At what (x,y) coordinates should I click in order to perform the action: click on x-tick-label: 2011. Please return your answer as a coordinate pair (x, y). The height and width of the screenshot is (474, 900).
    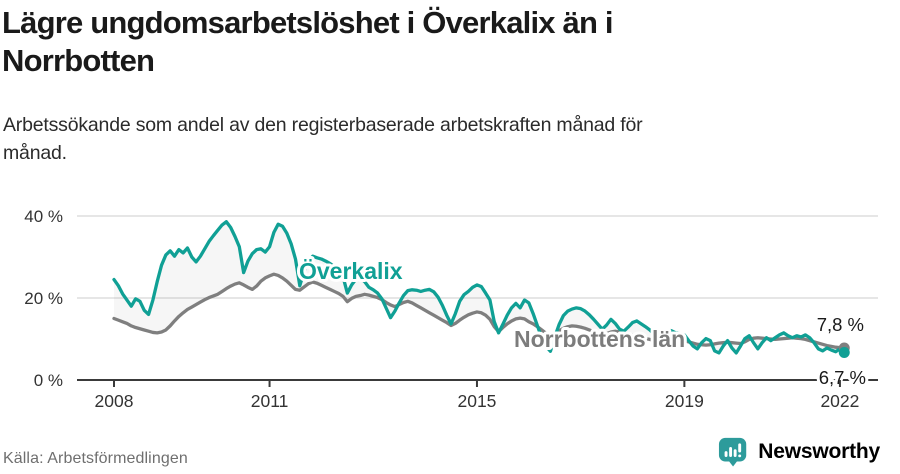
    Looking at the image, I should click on (270, 401).